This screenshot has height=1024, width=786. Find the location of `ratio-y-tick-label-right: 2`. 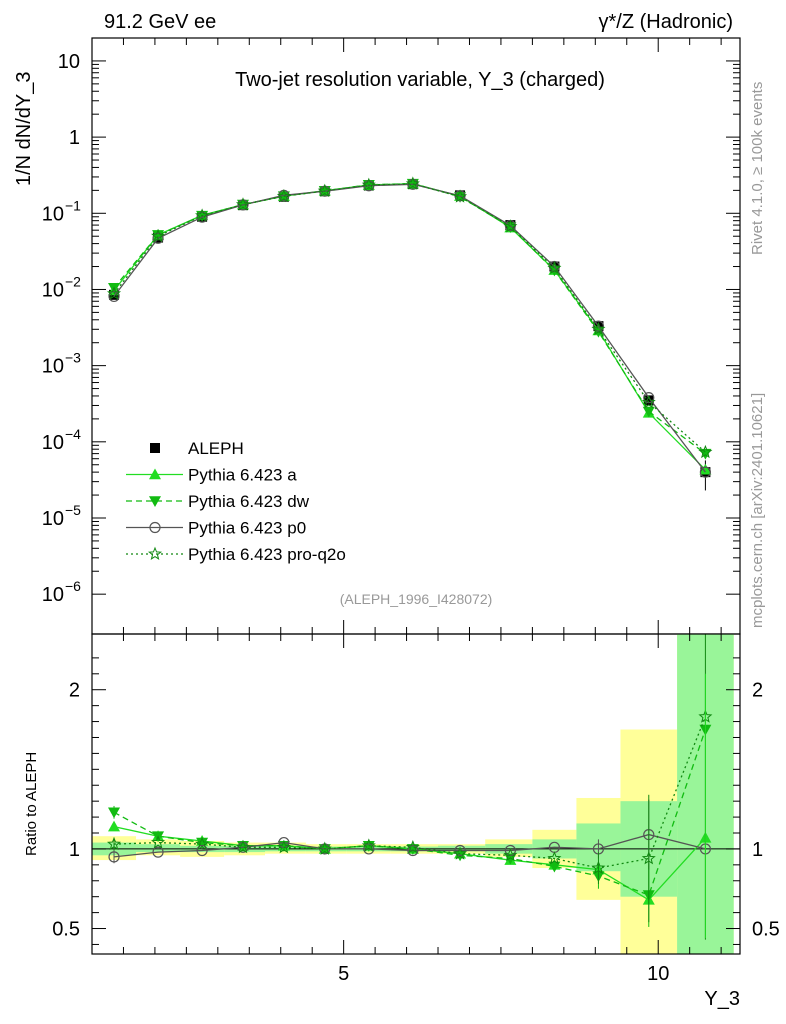

ratio-y-tick-label-right: 2 is located at coordinates (757, 691).